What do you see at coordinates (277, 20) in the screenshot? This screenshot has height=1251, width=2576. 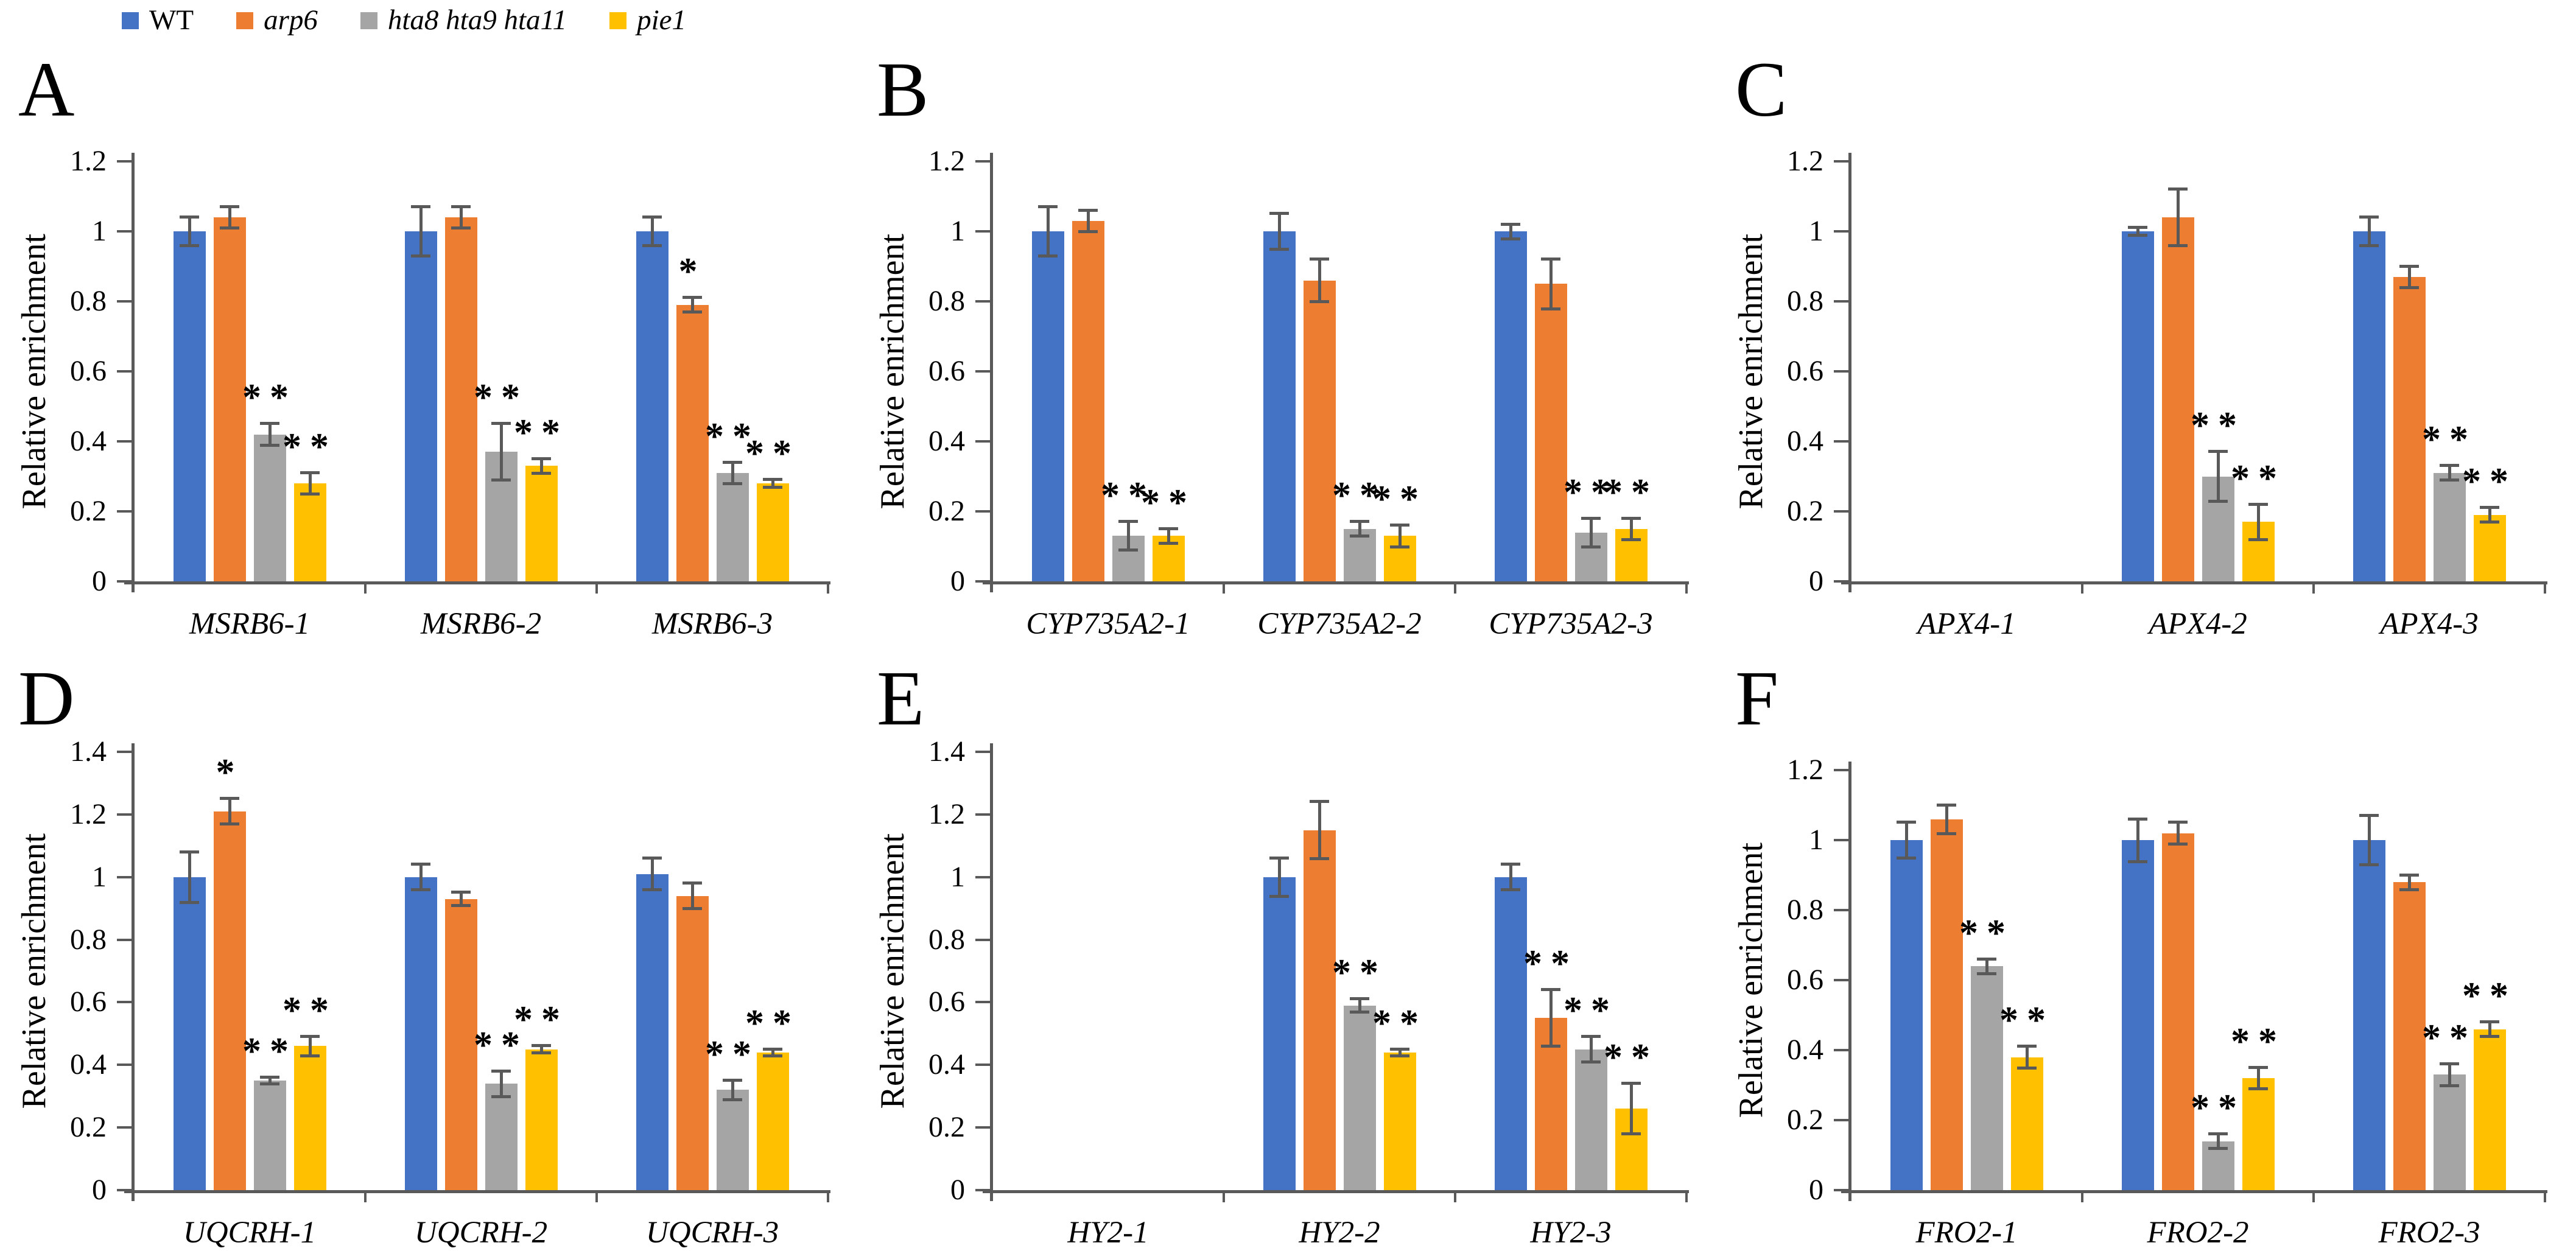 I see `legend-item-arp6: arp6` at bounding box center [277, 20].